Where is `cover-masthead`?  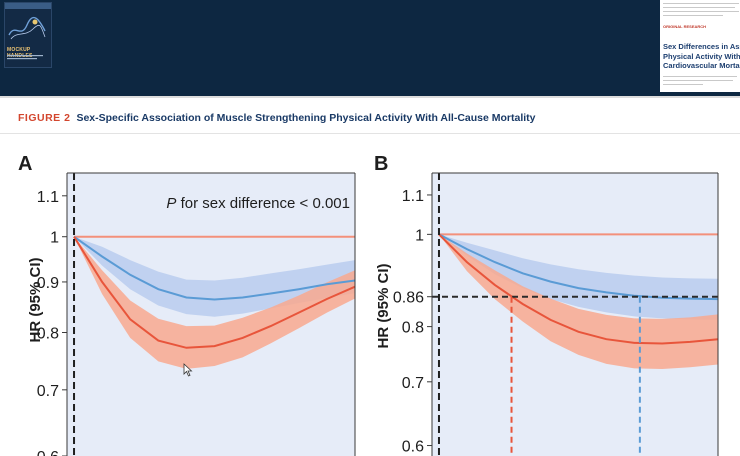
cover-masthead is located at coordinates (28, 6).